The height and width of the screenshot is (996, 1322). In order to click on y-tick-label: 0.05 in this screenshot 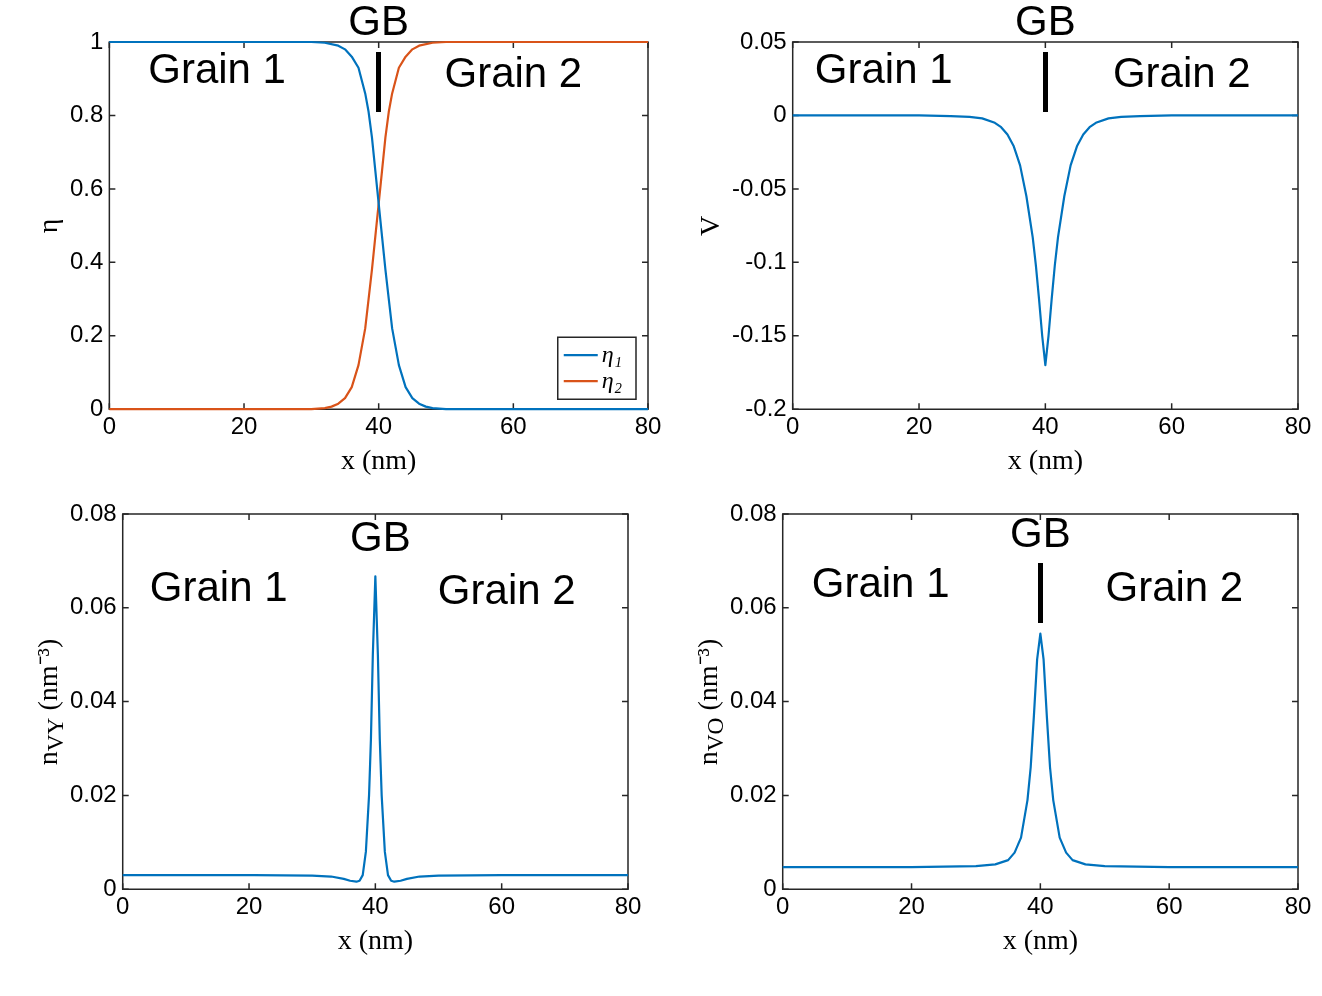, I will do `click(763, 40)`.